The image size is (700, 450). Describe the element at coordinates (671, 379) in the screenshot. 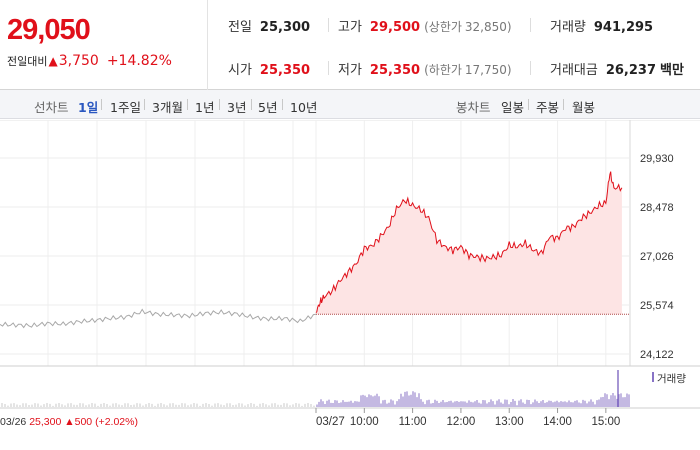

I see `volume-legend-label: 거래량` at that location.